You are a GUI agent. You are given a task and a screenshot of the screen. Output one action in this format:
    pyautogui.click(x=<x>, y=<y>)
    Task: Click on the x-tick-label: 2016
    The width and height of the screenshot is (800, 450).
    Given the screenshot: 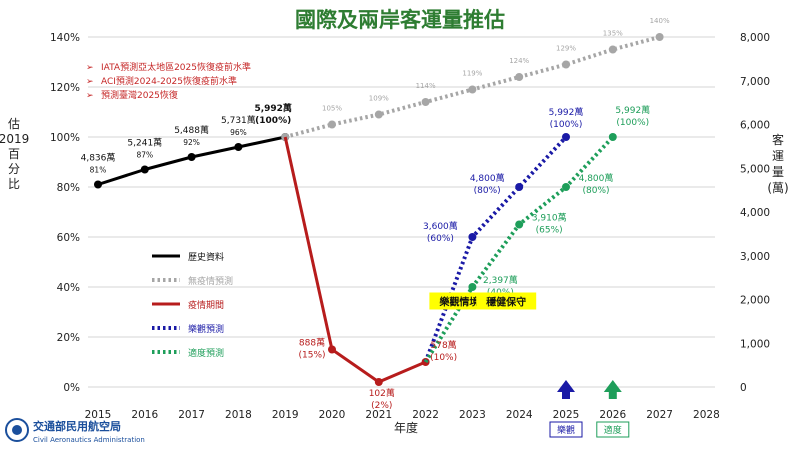 What is the action you would take?
    pyautogui.click(x=144, y=415)
    